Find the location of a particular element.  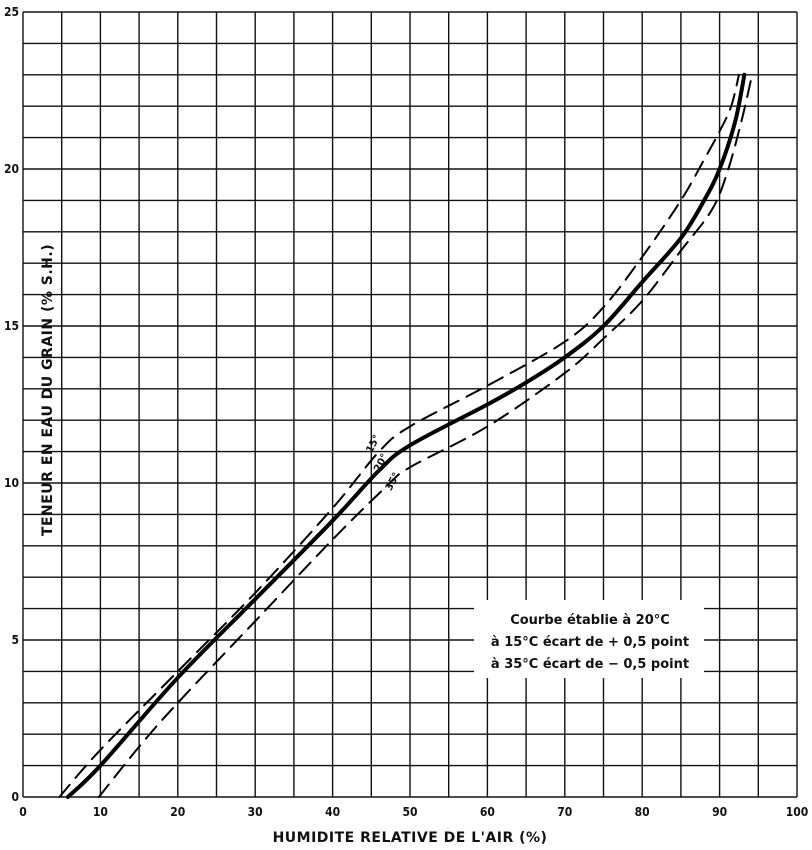

x-tick-label: 70 is located at coordinates (564, 812).